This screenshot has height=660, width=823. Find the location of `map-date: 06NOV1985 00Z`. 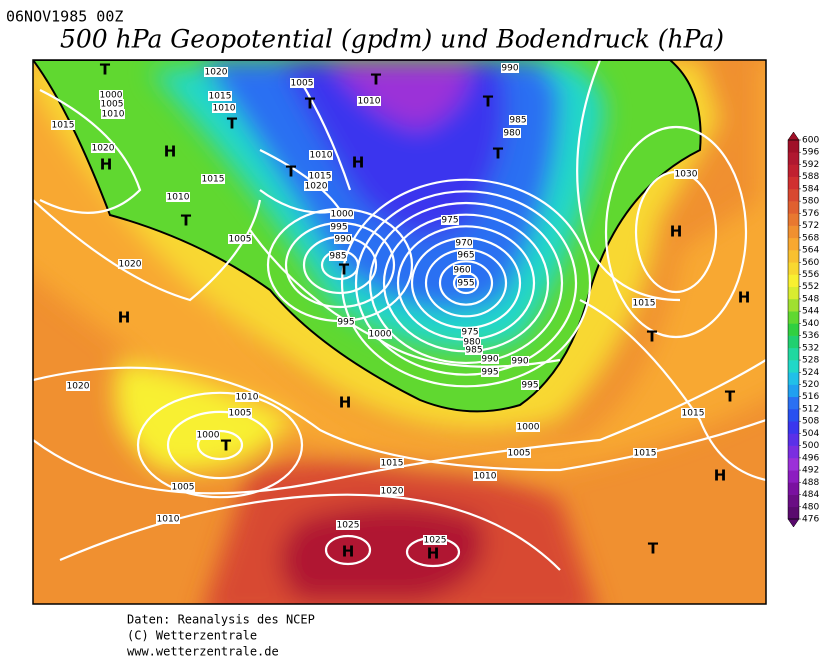

map-date: 06NOV1985 00Z is located at coordinates (64, 17).